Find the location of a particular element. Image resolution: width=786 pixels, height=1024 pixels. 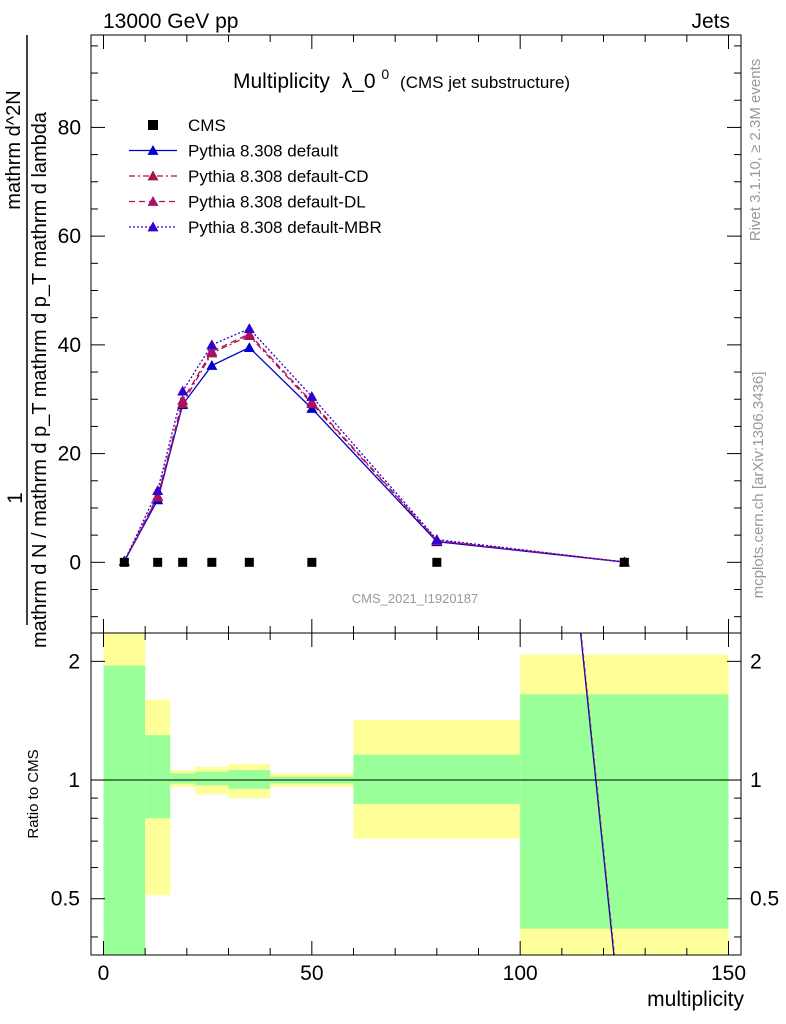

mcplots-label: mcplots.cern.ch [arXiv:1306.3436] is located at coordinates (758, 485).